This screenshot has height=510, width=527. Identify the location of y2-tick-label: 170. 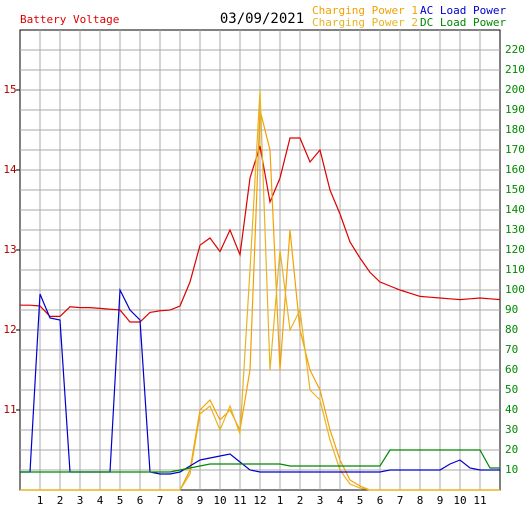
(515, 149).